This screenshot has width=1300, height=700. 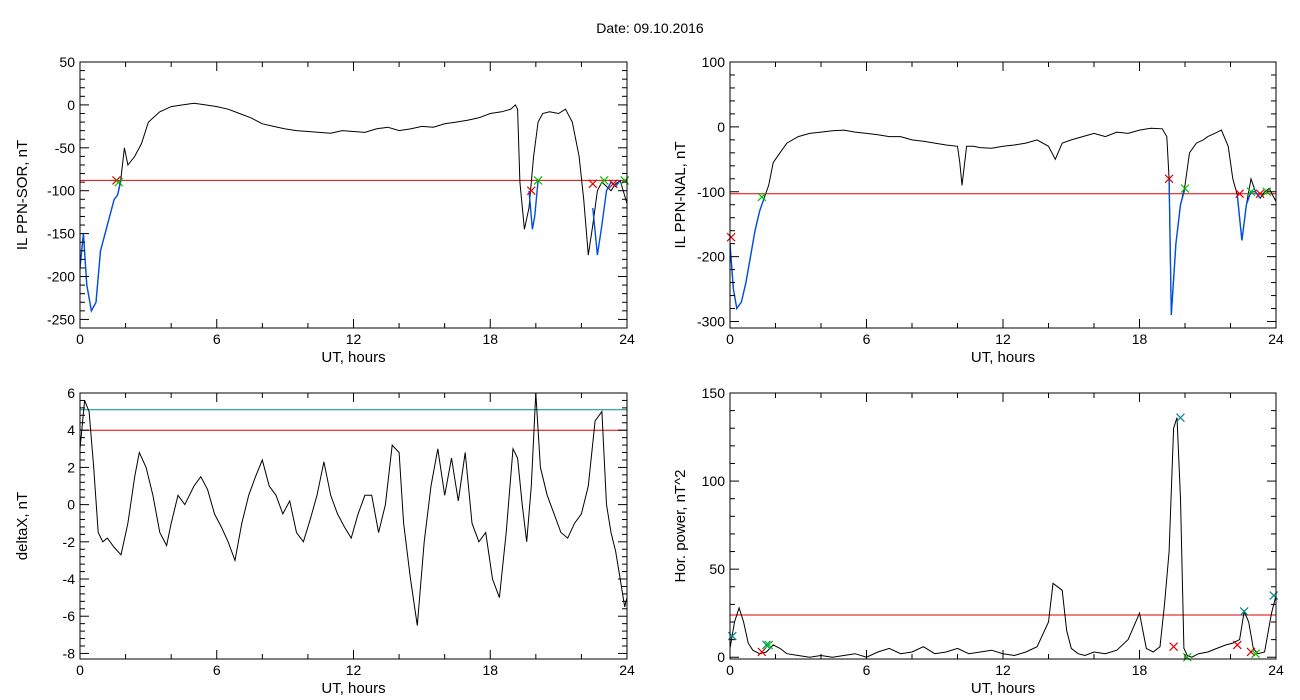 What do you see at coordinates (650, 28) in the screenshot?
I see `page-title: Date: 09.10.2016` at bounding box center [650, 28].